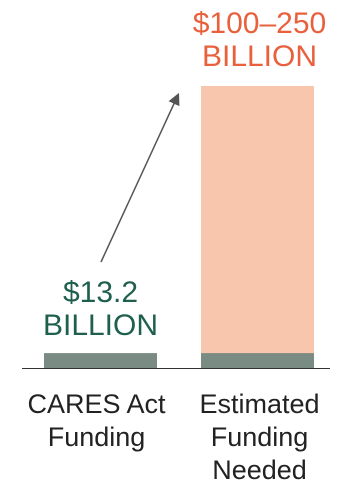 The height and width of the screenshot is (483, 337). What do you see at coordinates (100, 292) in the screenshot?
I see `value-label-0-line-0: $13.2` at bounding box center [100, 292].